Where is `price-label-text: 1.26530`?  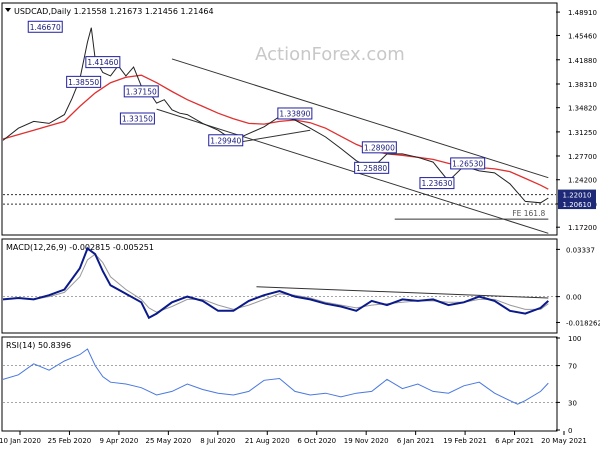 price-label-text: 1.26530 is located at coordinates (467, 163).